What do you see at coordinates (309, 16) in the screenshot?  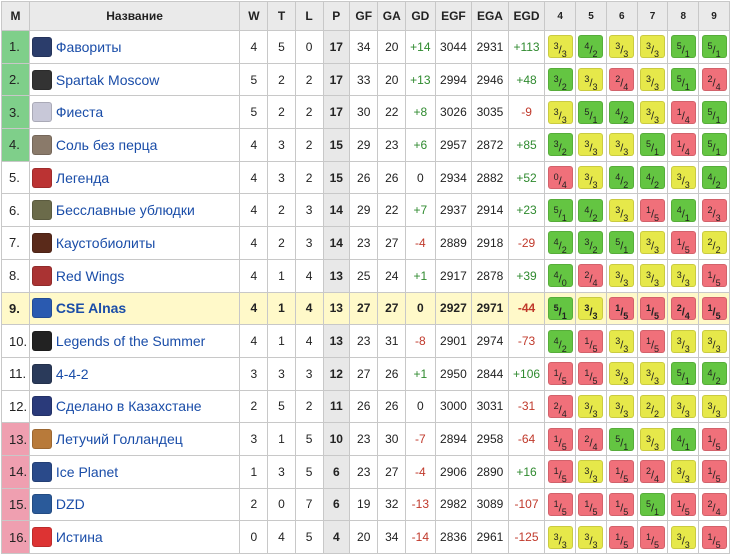 I see `col-losses: L` at bounding box center [309, 16].